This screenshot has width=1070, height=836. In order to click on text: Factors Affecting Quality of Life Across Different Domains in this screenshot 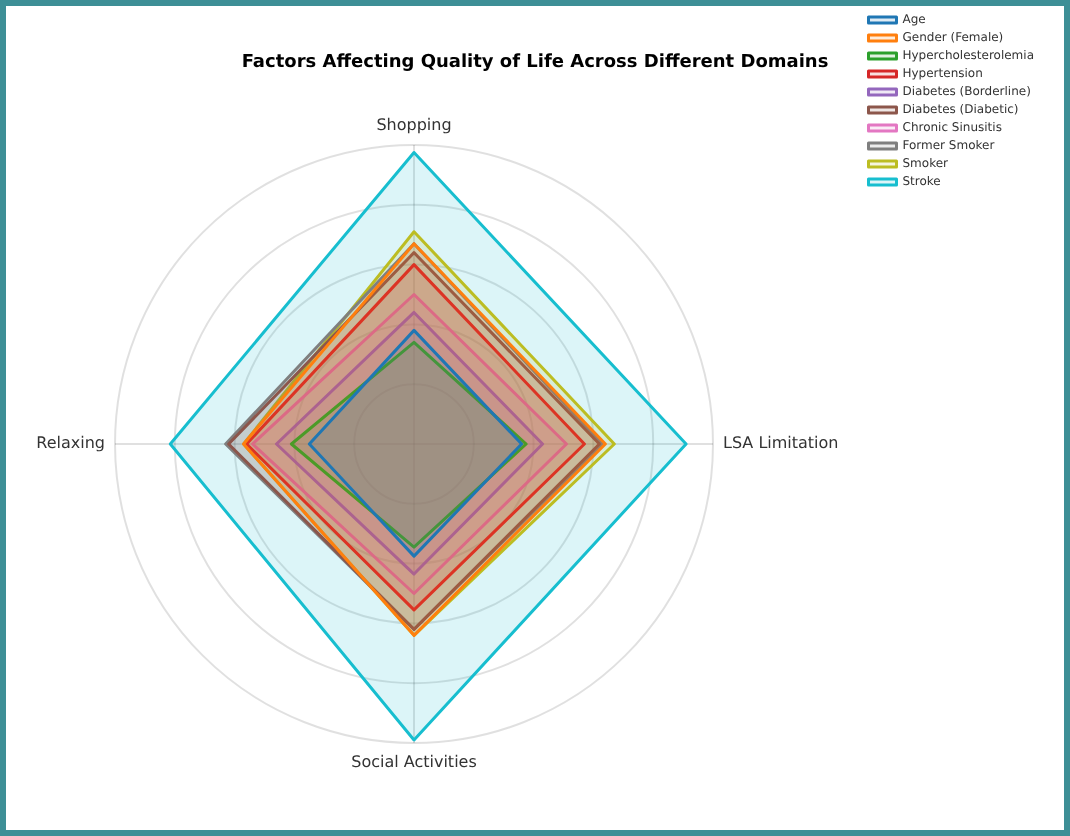, I will do `click(535, 63)`.